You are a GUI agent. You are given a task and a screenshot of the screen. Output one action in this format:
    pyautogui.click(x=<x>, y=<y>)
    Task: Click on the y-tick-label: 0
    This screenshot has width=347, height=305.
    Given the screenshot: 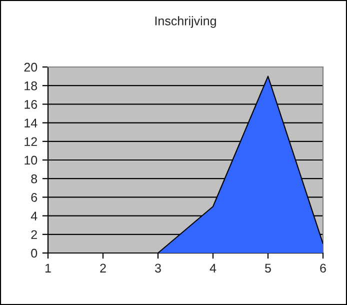 What is the action you would take?
    pyautogui.click(x=34, y=253)
    